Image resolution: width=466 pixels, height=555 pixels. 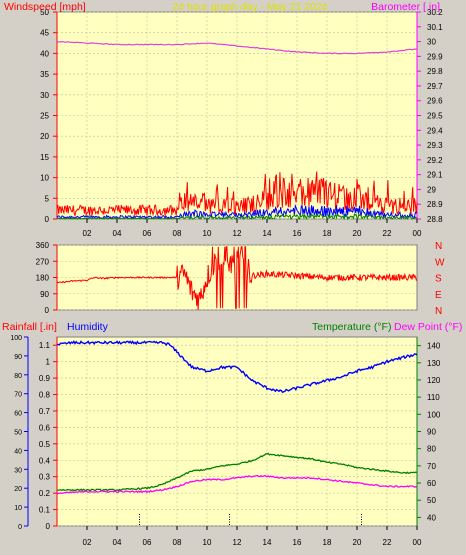 What do you see at coordinates (44, 178) in the screenshot?
I see `wind-y-tick-label: 10` at bounding box center [44, 178].